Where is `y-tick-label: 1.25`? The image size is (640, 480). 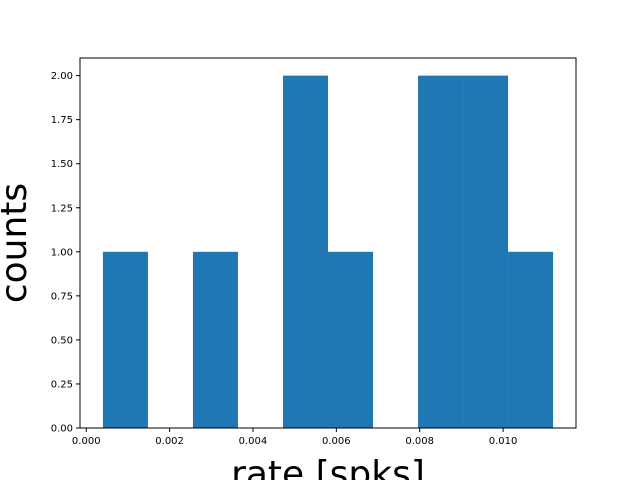
y-tick-label: 1.25 is located at coordinates (62, 208).